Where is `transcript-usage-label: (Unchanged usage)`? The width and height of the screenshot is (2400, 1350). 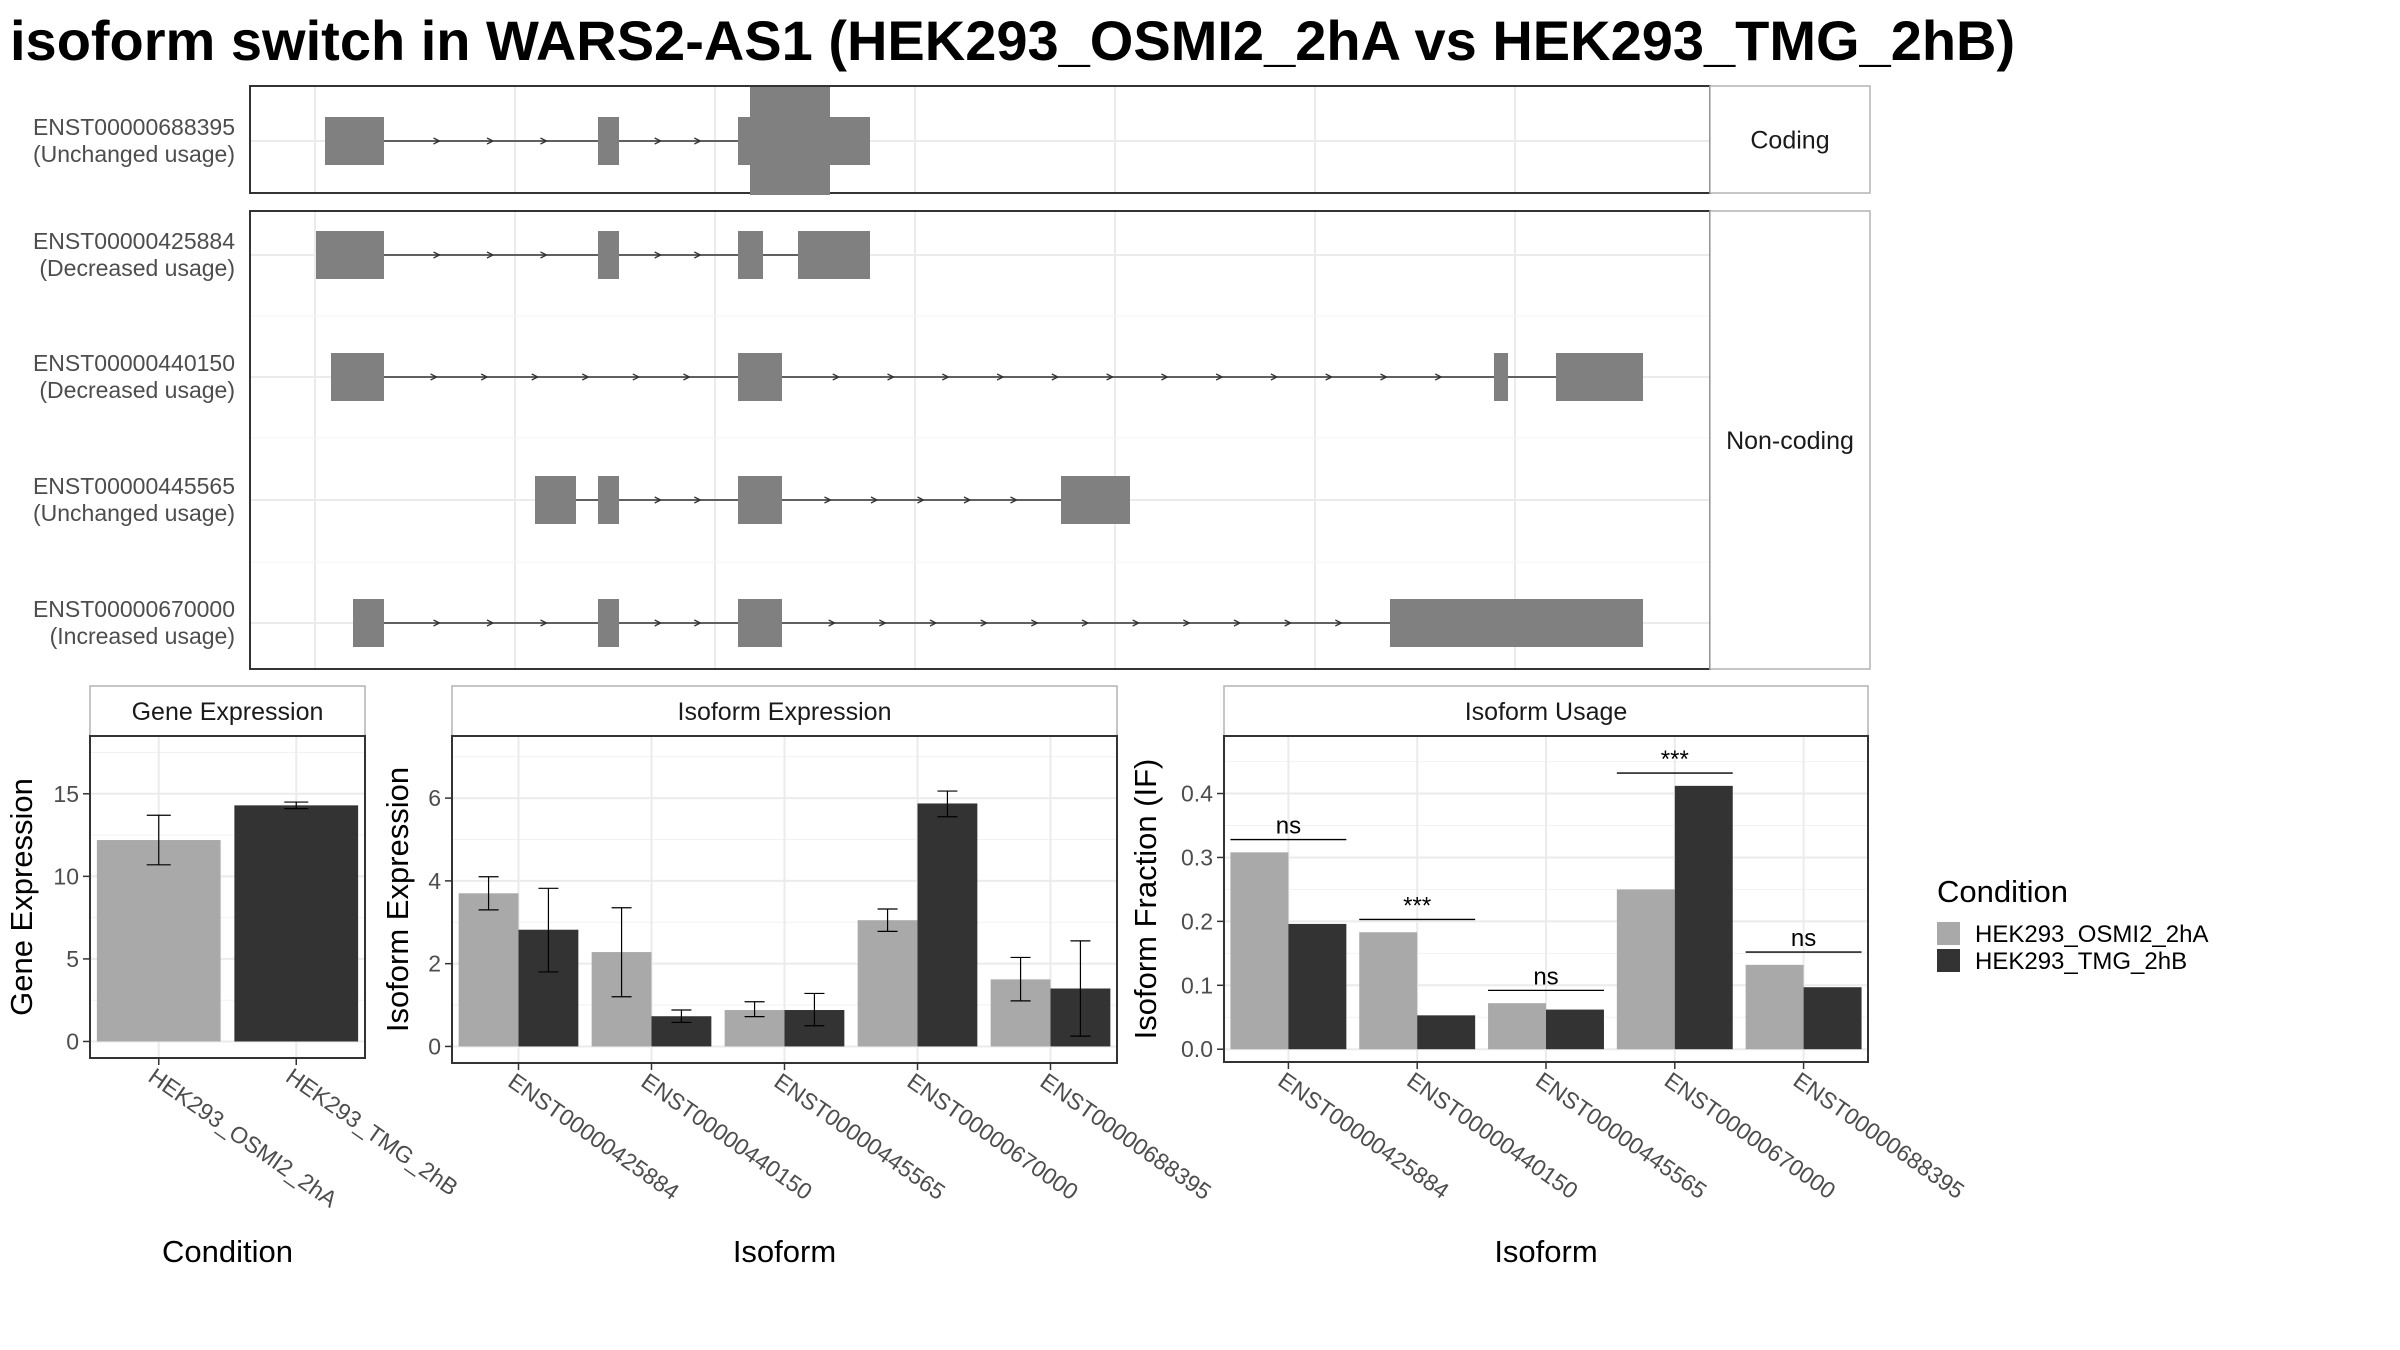 transcript-usage-label: (Unchanged usage) is located at coordinates (134, 513).